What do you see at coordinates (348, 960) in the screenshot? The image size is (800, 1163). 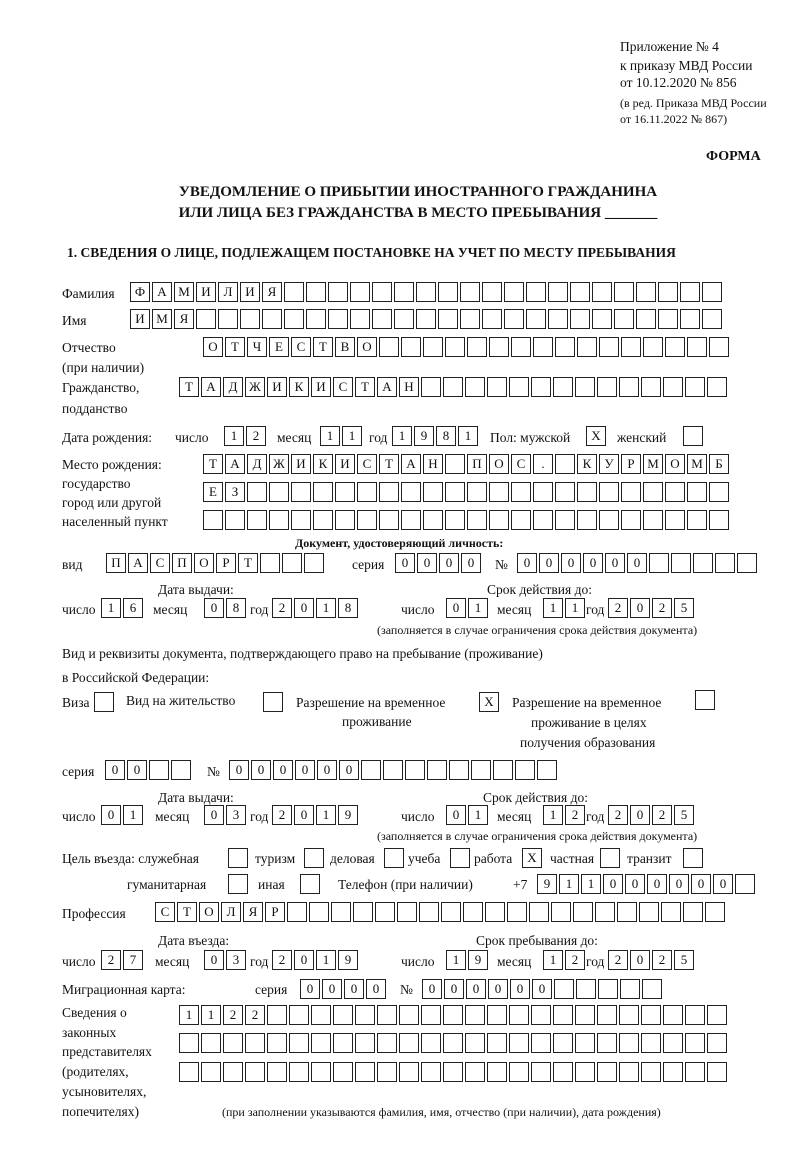 I see `char-cell: 9` at bounding box center [348, 960].